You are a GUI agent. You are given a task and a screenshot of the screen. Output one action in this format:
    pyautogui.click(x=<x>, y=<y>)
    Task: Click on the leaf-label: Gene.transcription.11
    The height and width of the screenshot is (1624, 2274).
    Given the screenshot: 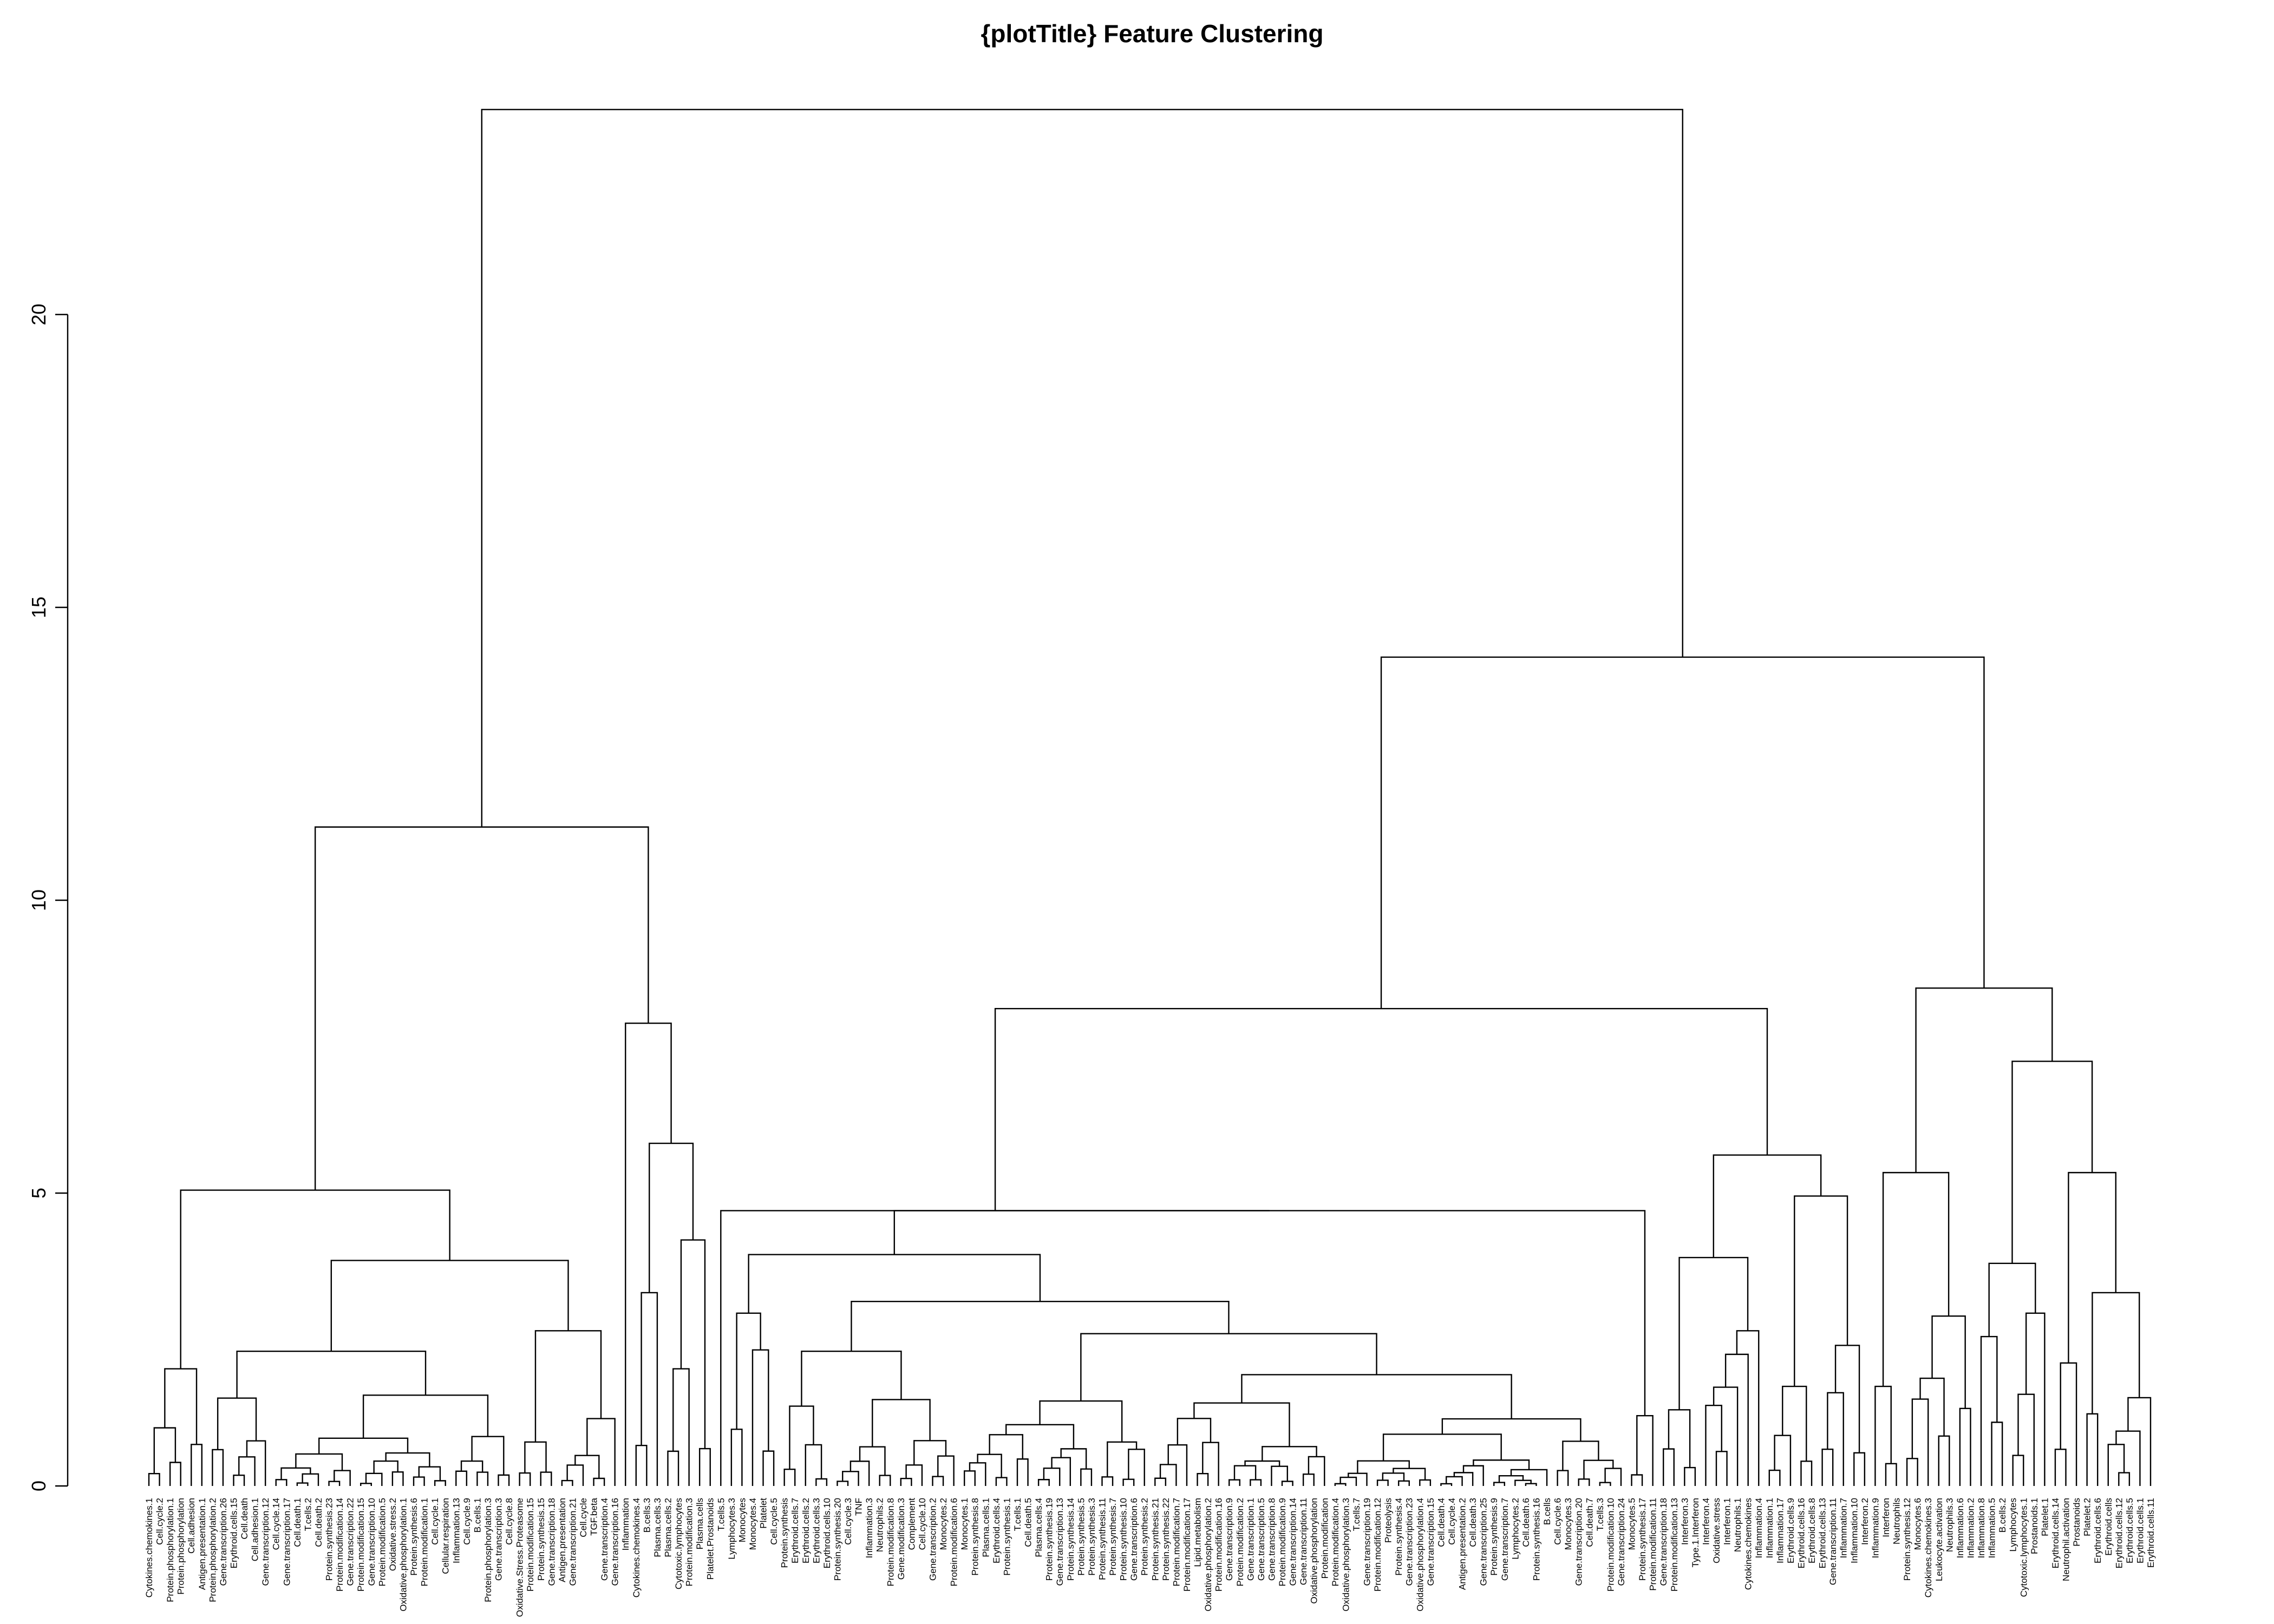 What is the action you would take?
    pyautogui.click(x=1304, y=1541)
    